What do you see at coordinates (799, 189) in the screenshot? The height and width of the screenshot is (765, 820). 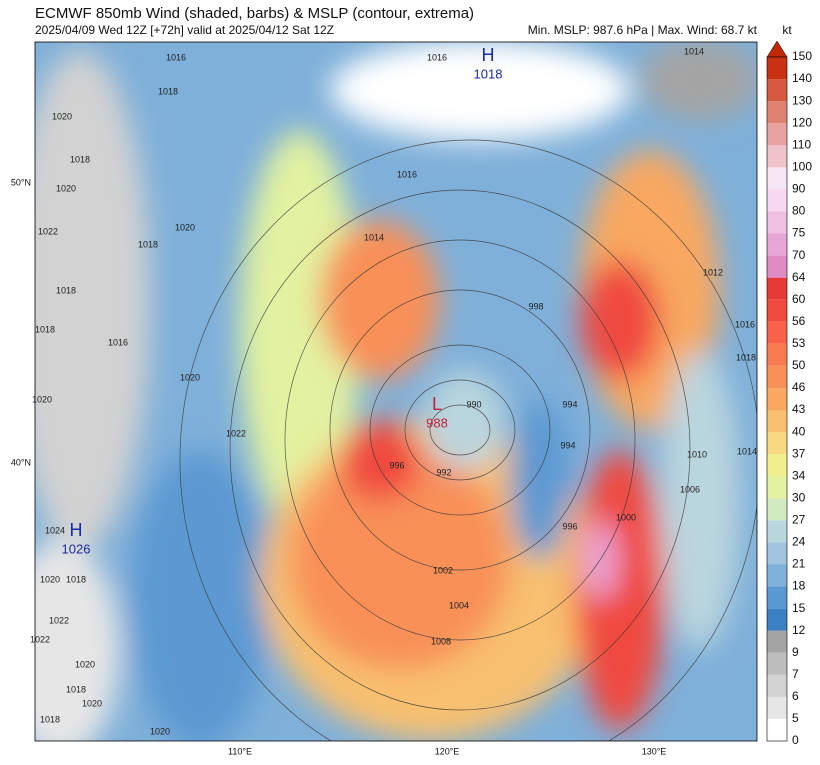 I see `colorbar-label: 90` at bounding box center [799, 189].